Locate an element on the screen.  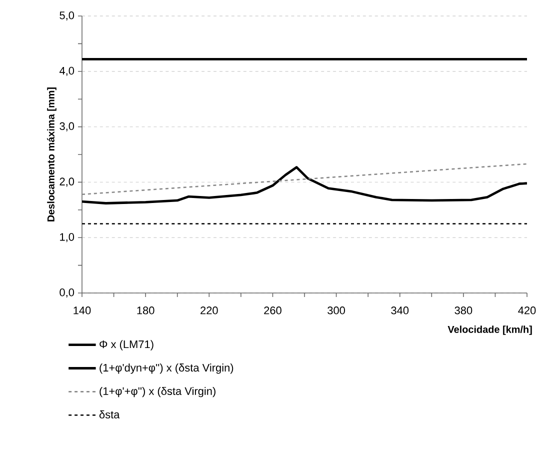
x-tick-label: 300 is located at coordinates (336, 310).